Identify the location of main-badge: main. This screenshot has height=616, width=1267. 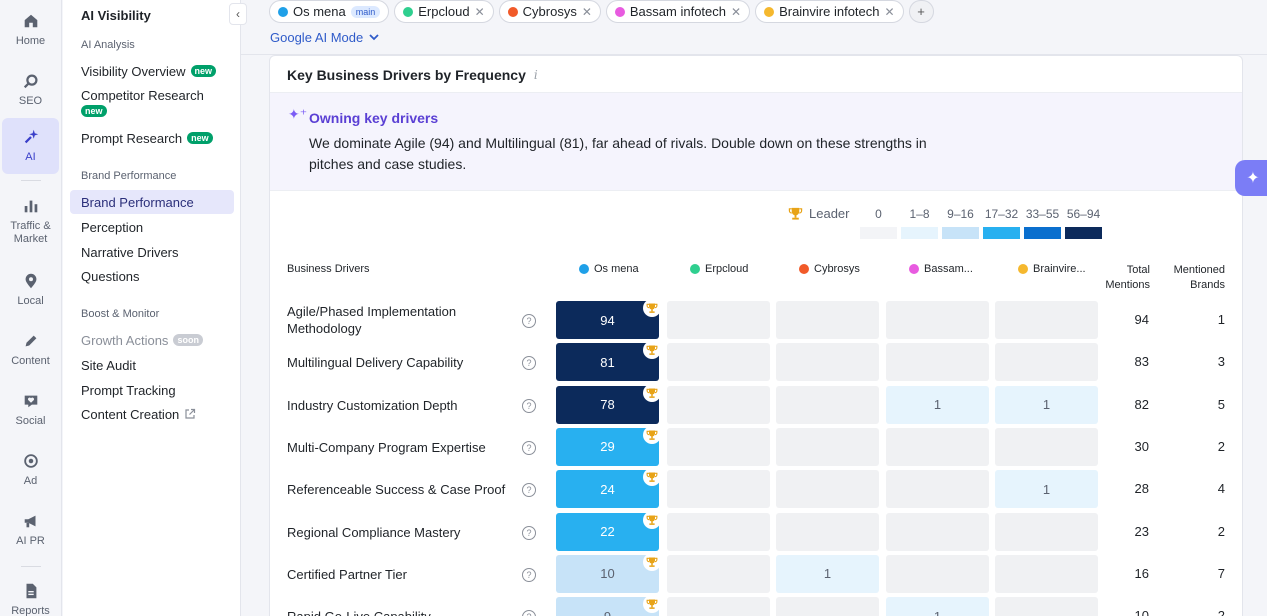
(365, 11).